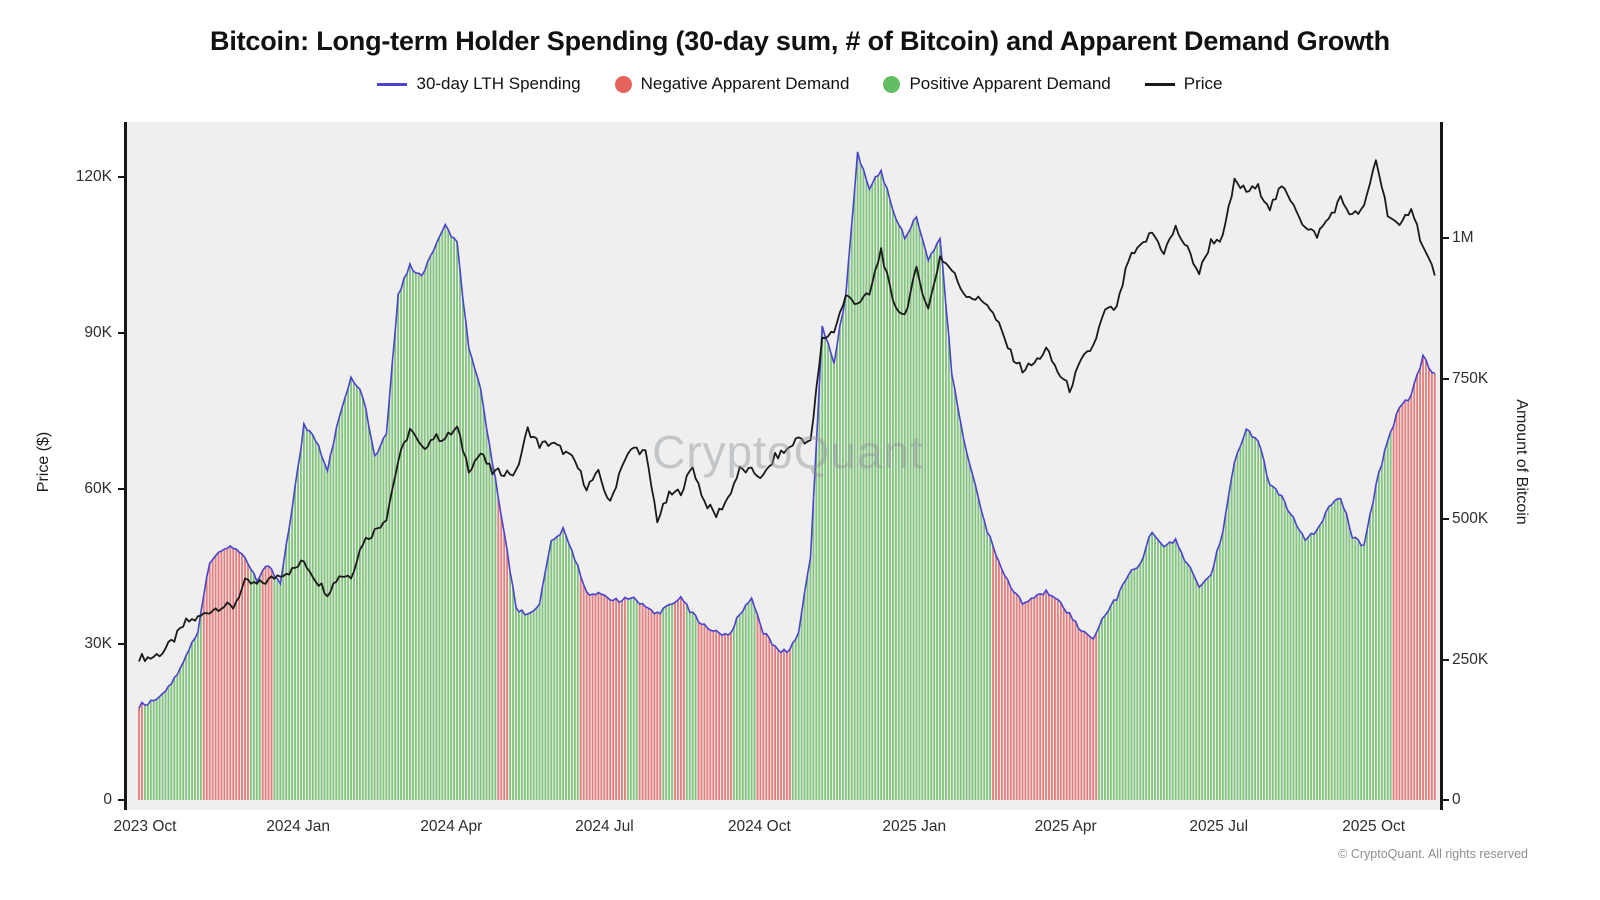  Describe the element at coordinates (498, 83) in the screenshot. I see `legend-label-lth-spending: 30-day LTH Spending` at that location.